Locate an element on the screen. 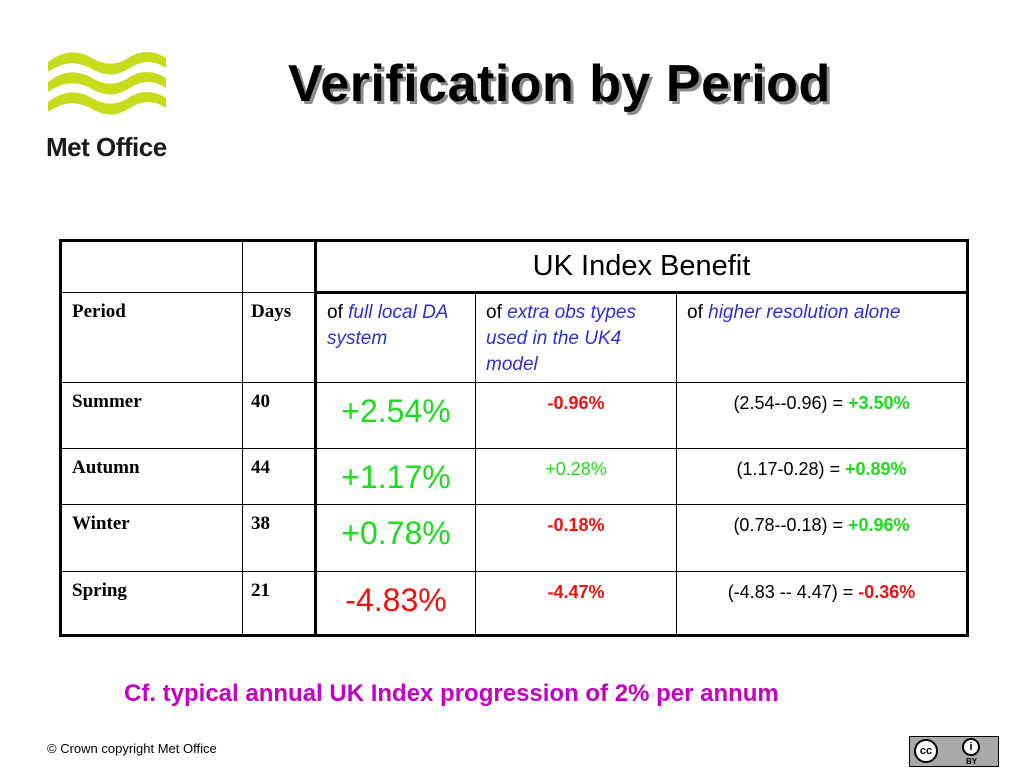 The height and width of the screenshot is (768, 1024). full-da-value: +1.17% is located at coordinates (395, 476).